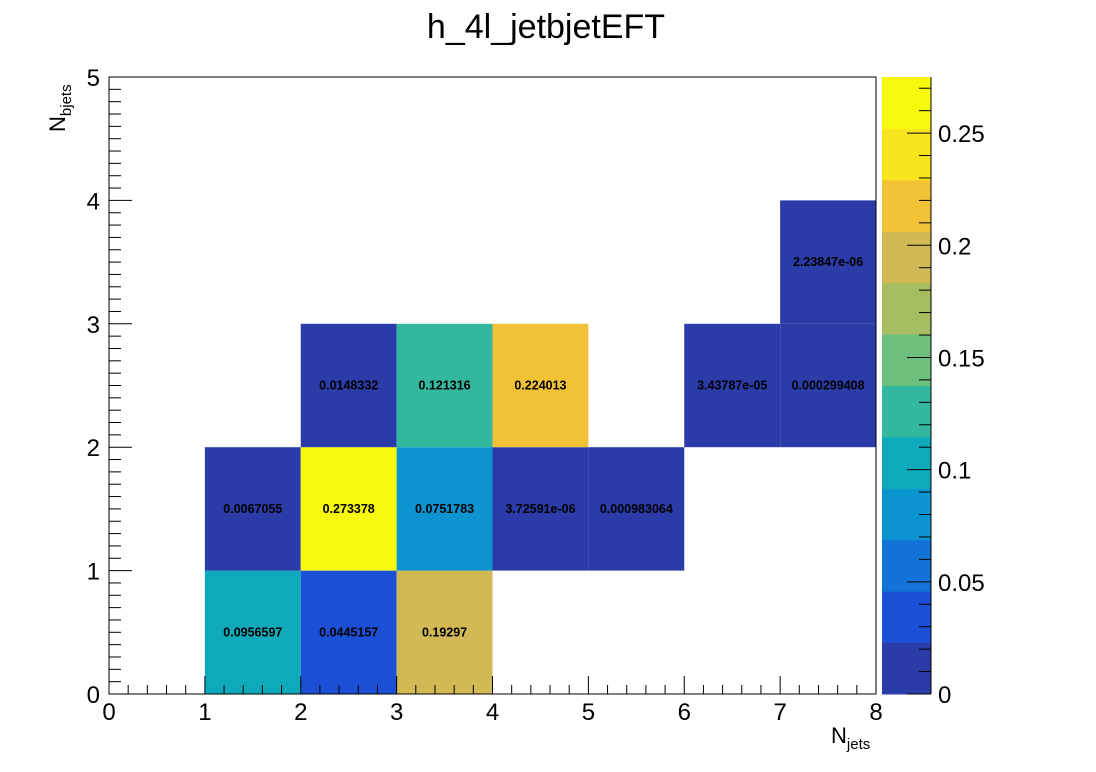 The height and width of the screenshot is (772, 1096). I want to click on x-tick-label: 0, so click(108, 712).